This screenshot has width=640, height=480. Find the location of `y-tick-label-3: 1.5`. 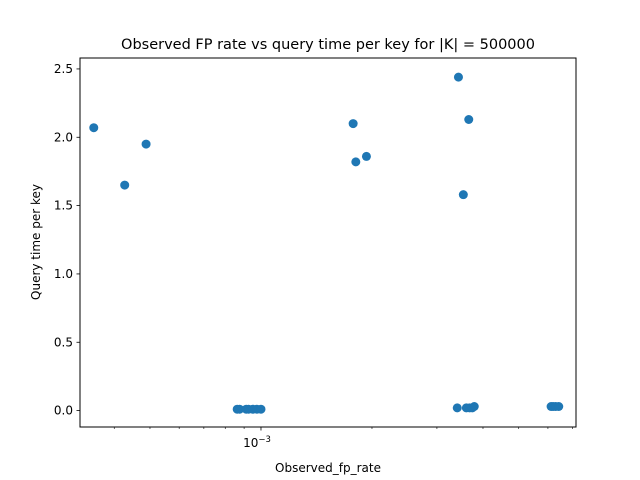

y-tick-label-3: 1.5 is located at coordinates (63, 206).